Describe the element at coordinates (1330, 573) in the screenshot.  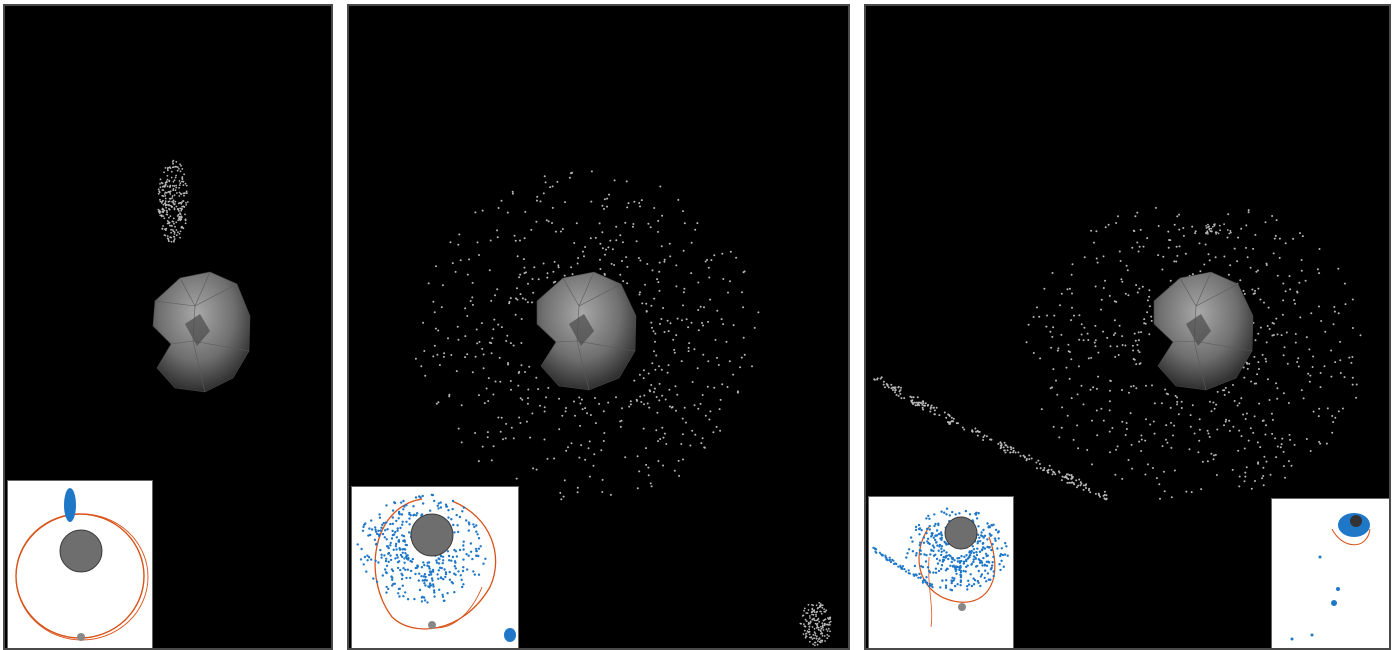
I see `inset-plot-3b` at that location.